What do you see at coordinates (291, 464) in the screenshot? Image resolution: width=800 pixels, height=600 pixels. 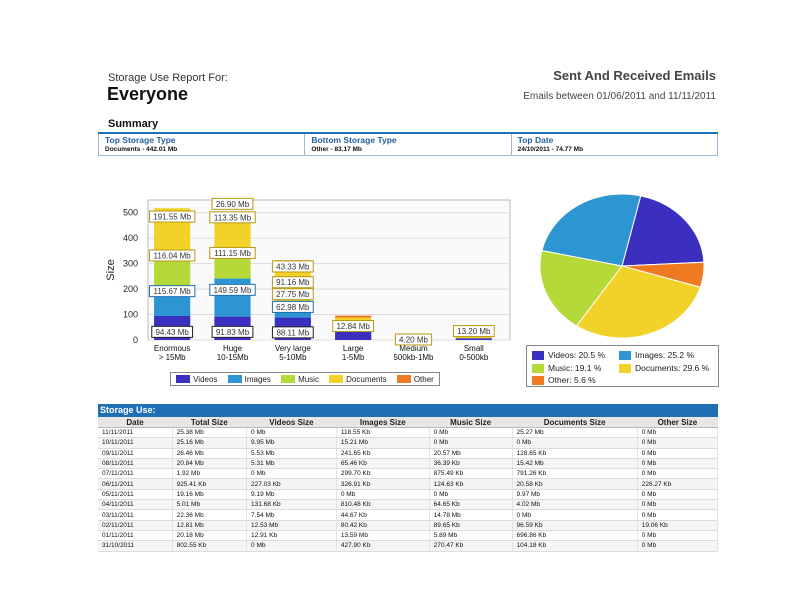 I see `table-cell: 5.31 Mb` at bounding box center [291, 464].